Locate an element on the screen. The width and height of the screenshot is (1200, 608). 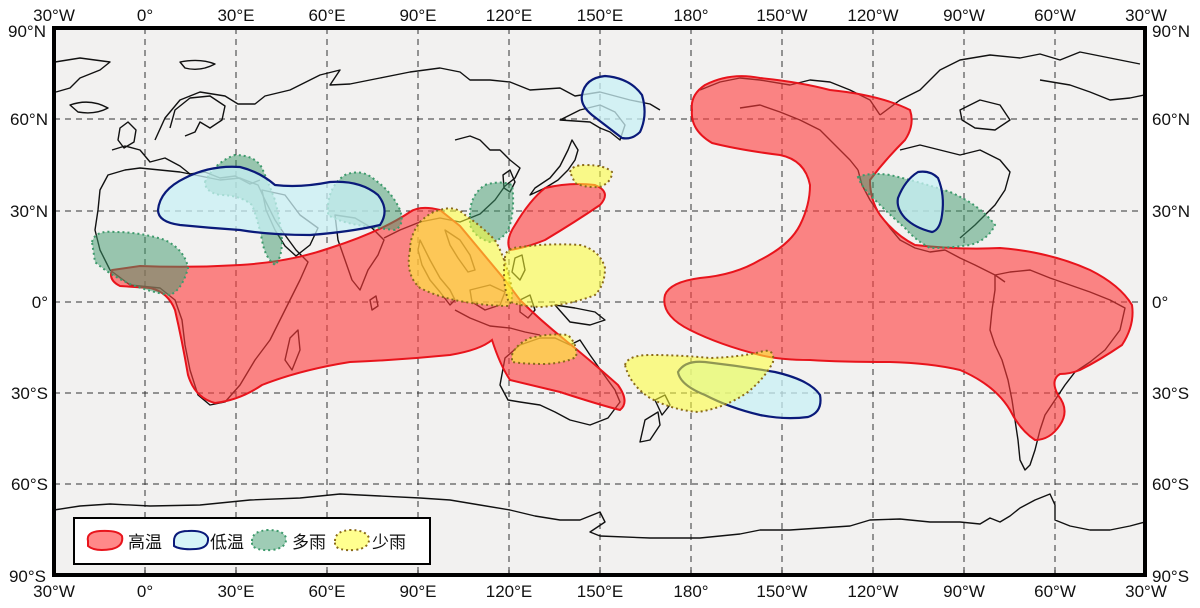
high-temp-swatch-icon is located at coordinates (105, 540).